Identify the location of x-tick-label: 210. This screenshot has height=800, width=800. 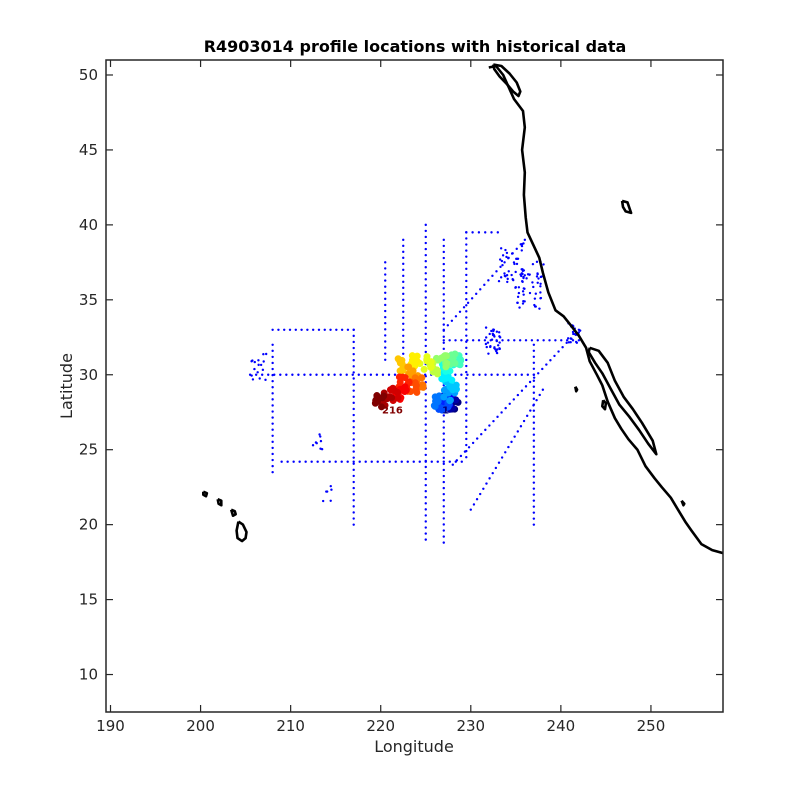
(290, 726).